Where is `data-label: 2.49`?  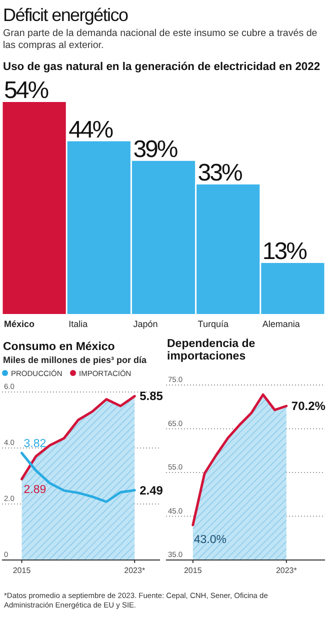
data-label: 2.49 is located at coordinates (152, 490).